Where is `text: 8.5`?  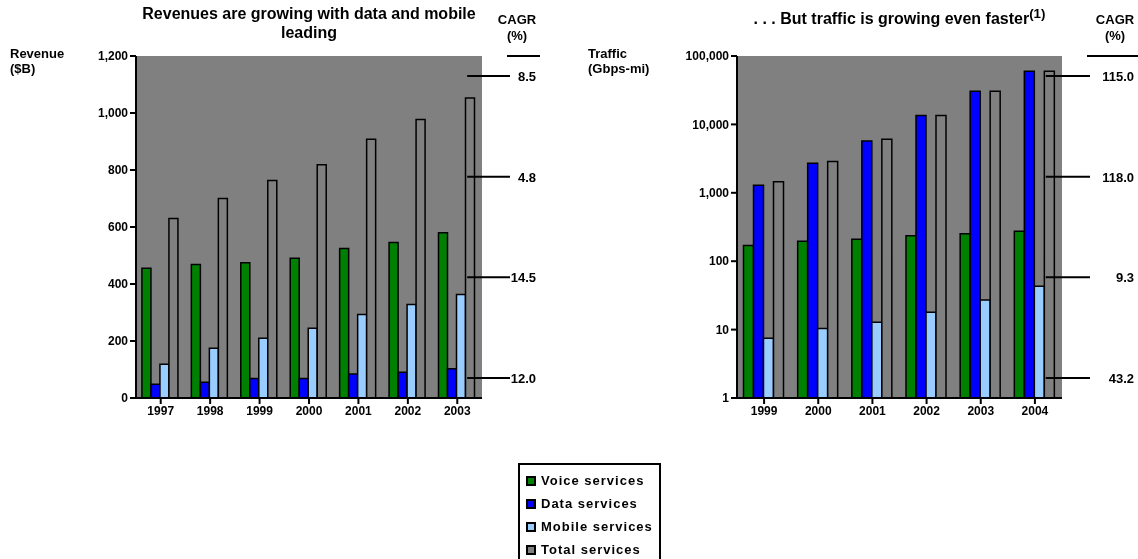 text: 8.5 is located at coordinates (526, 76).